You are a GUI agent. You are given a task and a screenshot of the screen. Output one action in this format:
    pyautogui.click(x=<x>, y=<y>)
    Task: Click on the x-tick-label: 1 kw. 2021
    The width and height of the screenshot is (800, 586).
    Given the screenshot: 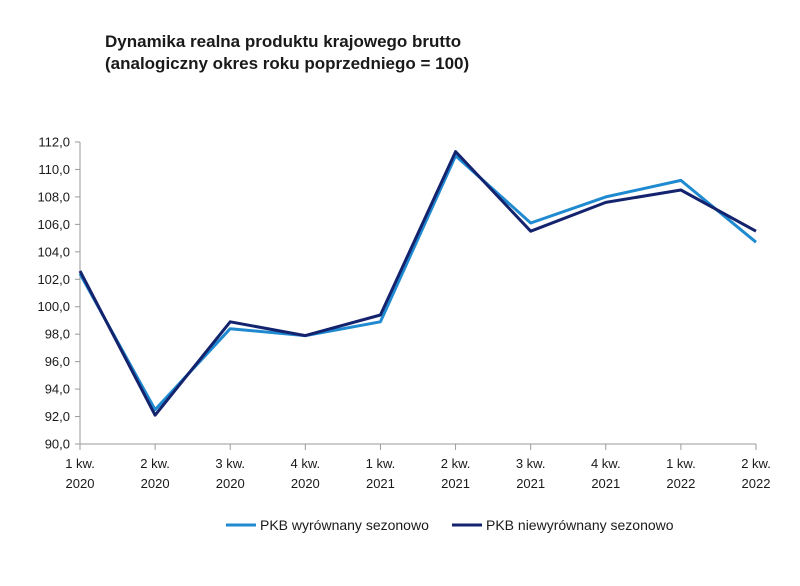 What is the action you would take?
    pyautogui.click(x=381, y=473)
    